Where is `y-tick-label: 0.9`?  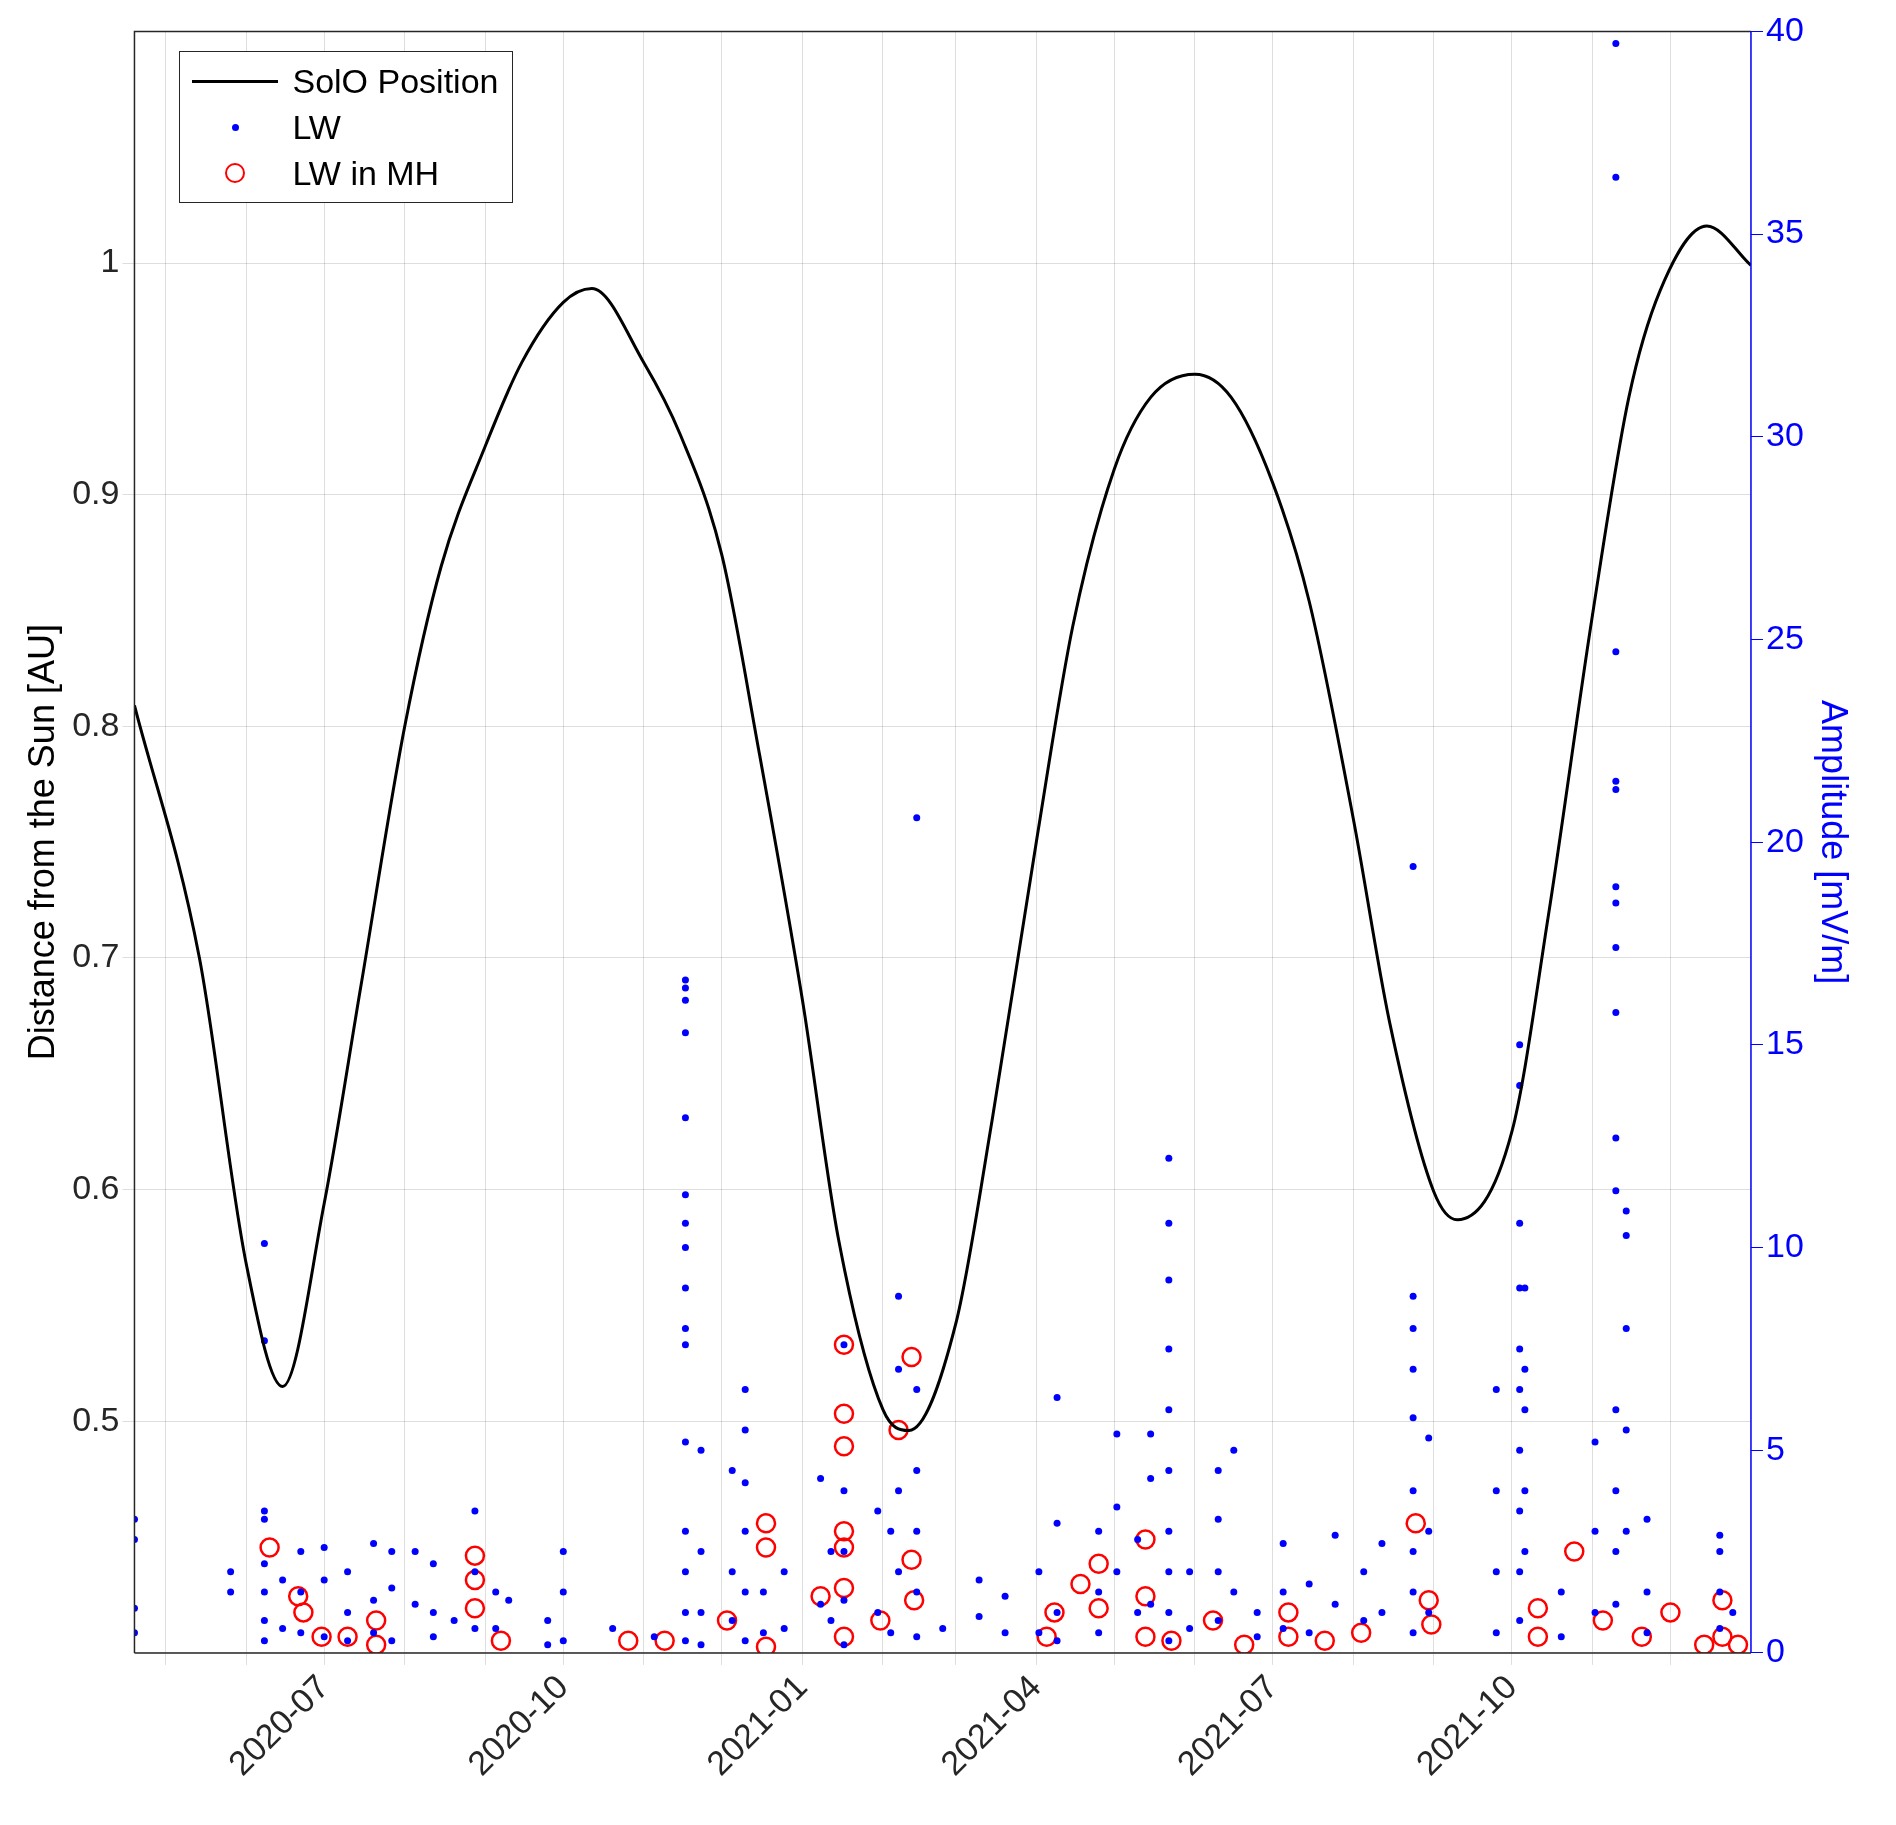 y-tick-label: 0.9 is located at coordinates (96, 492).